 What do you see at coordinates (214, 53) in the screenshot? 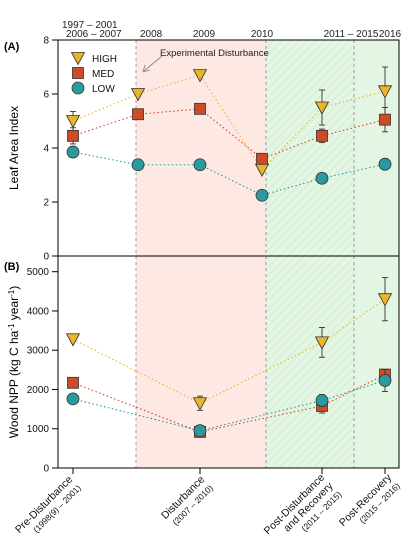
I see `annotation-text: Experimental Disturbance` at bounding box center [214, 53].